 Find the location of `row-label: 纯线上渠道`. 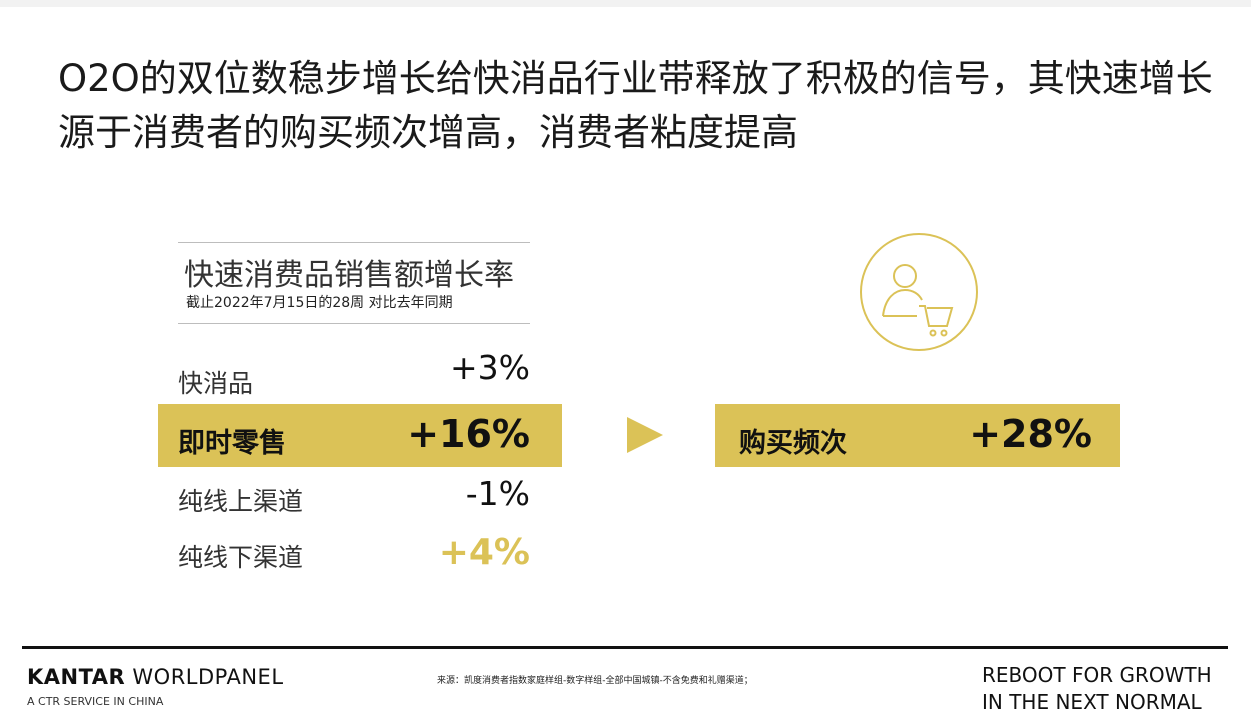

row-label: 纯线上渠道 is located at coordinates (241, 501).